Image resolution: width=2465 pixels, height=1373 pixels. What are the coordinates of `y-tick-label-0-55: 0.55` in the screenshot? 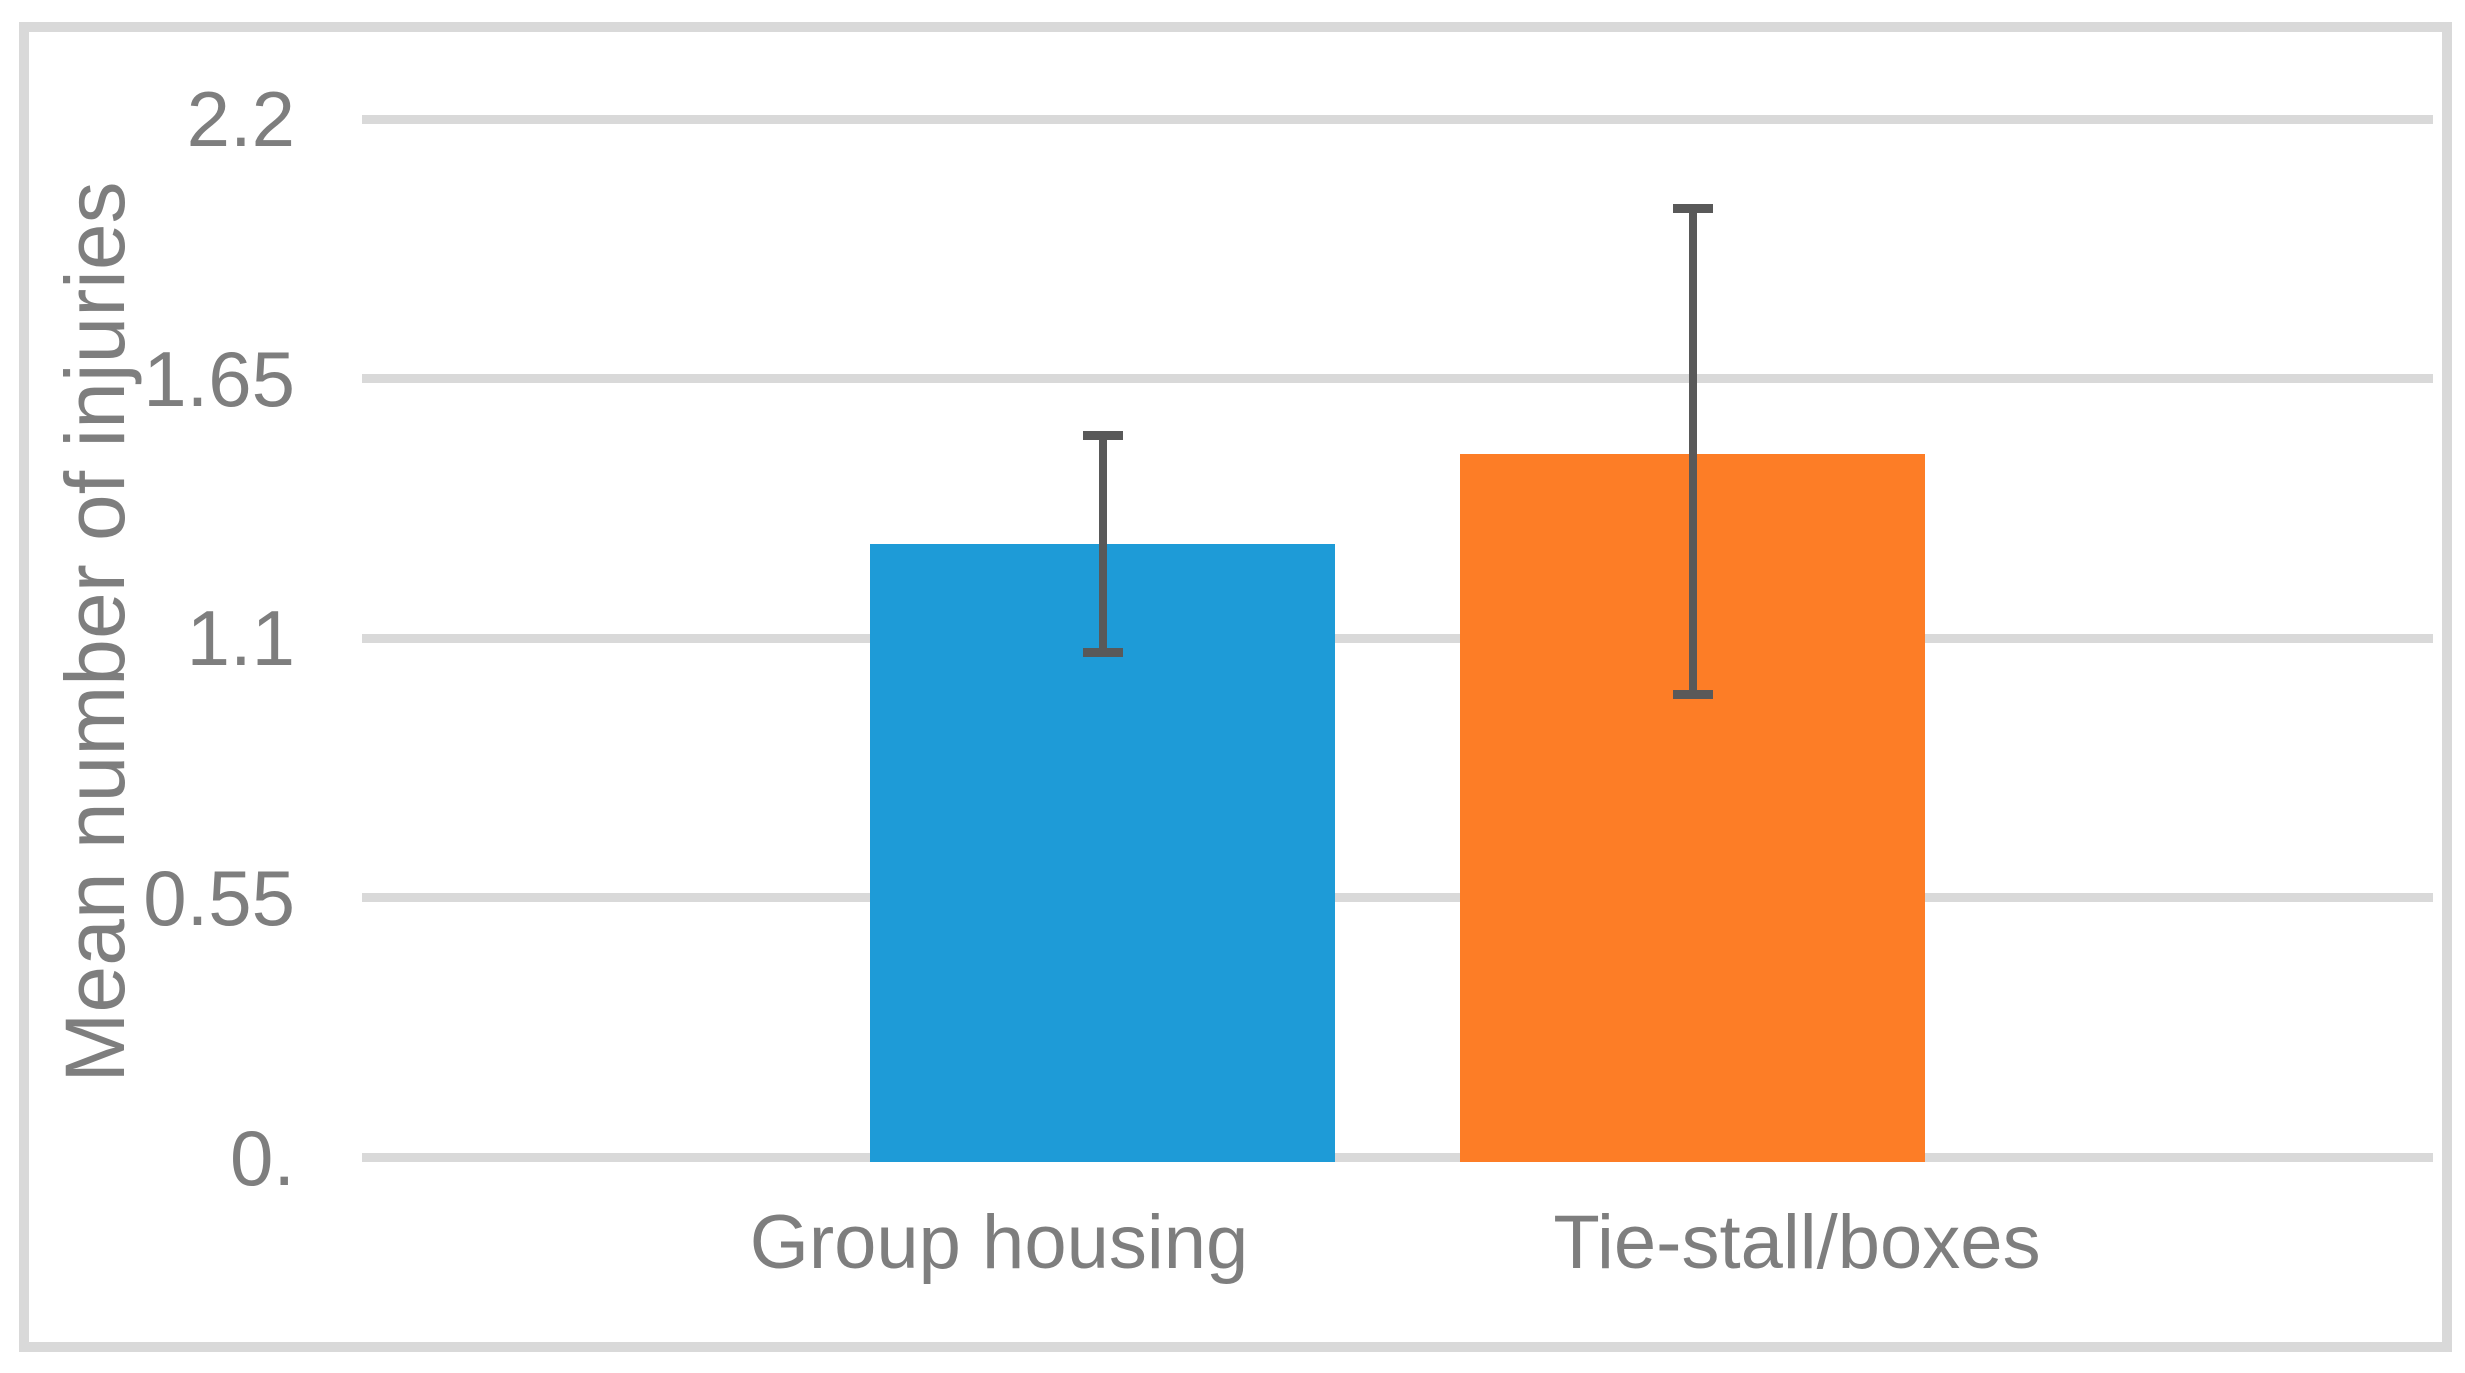 It's located at (219, 897).